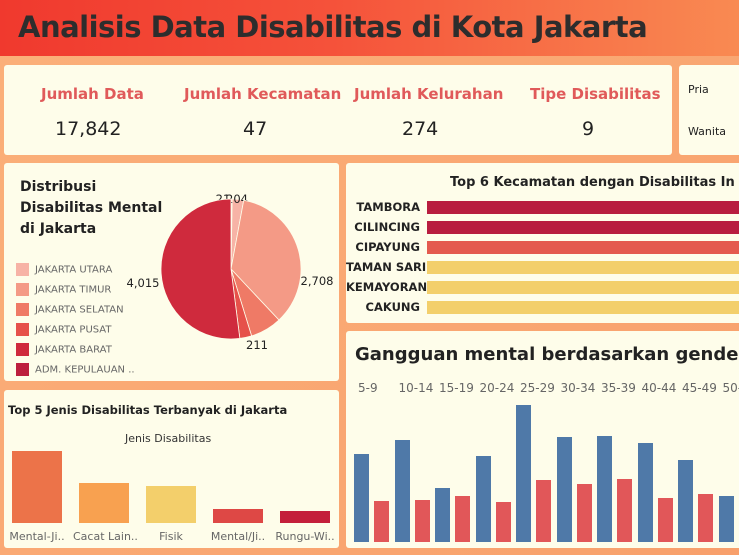 The width and height of the screenshot is (739, 555). What do you see at coordinates (709, 110) in the screenshot?
I see `gender-card: Pria Wanita` at bounding box center [709, 110].